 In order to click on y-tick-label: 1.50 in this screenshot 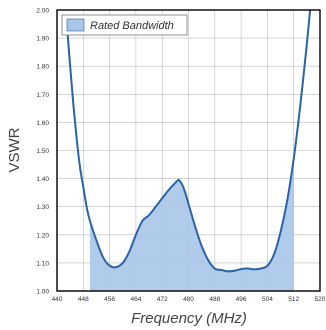, I will do `click(42, 151)`.